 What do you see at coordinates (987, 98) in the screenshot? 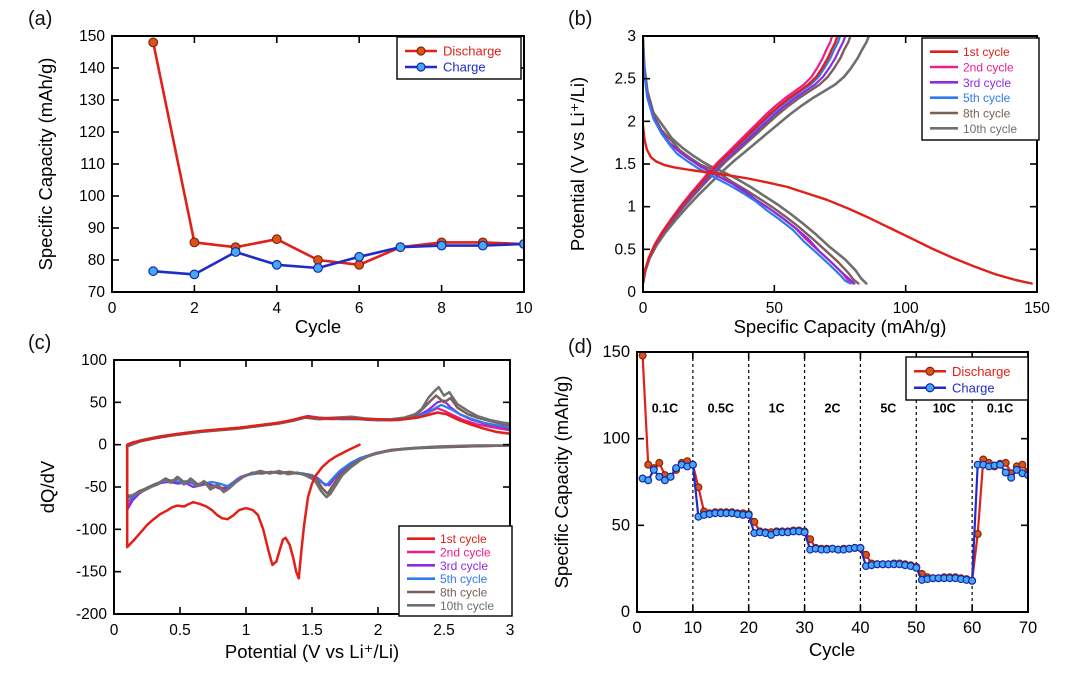
I see `legend-label: 5th cycle` at bounding box center [987, 98].